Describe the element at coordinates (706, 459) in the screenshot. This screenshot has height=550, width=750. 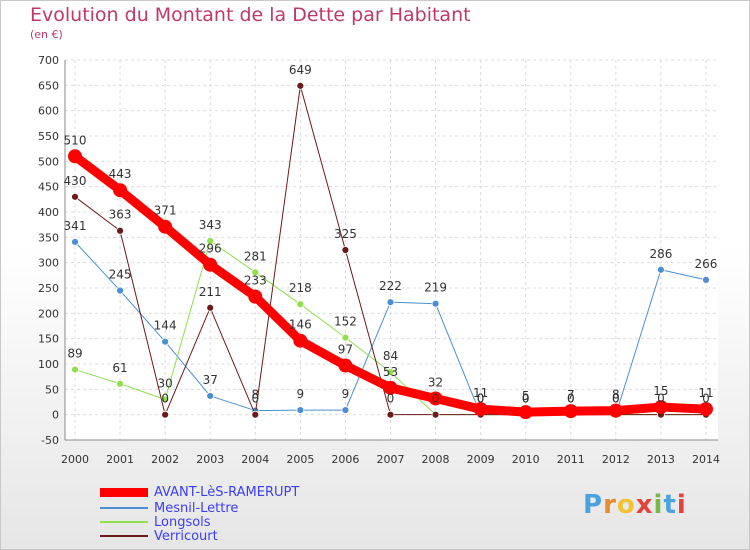
I see `x-tick-label: 2014` at that location.